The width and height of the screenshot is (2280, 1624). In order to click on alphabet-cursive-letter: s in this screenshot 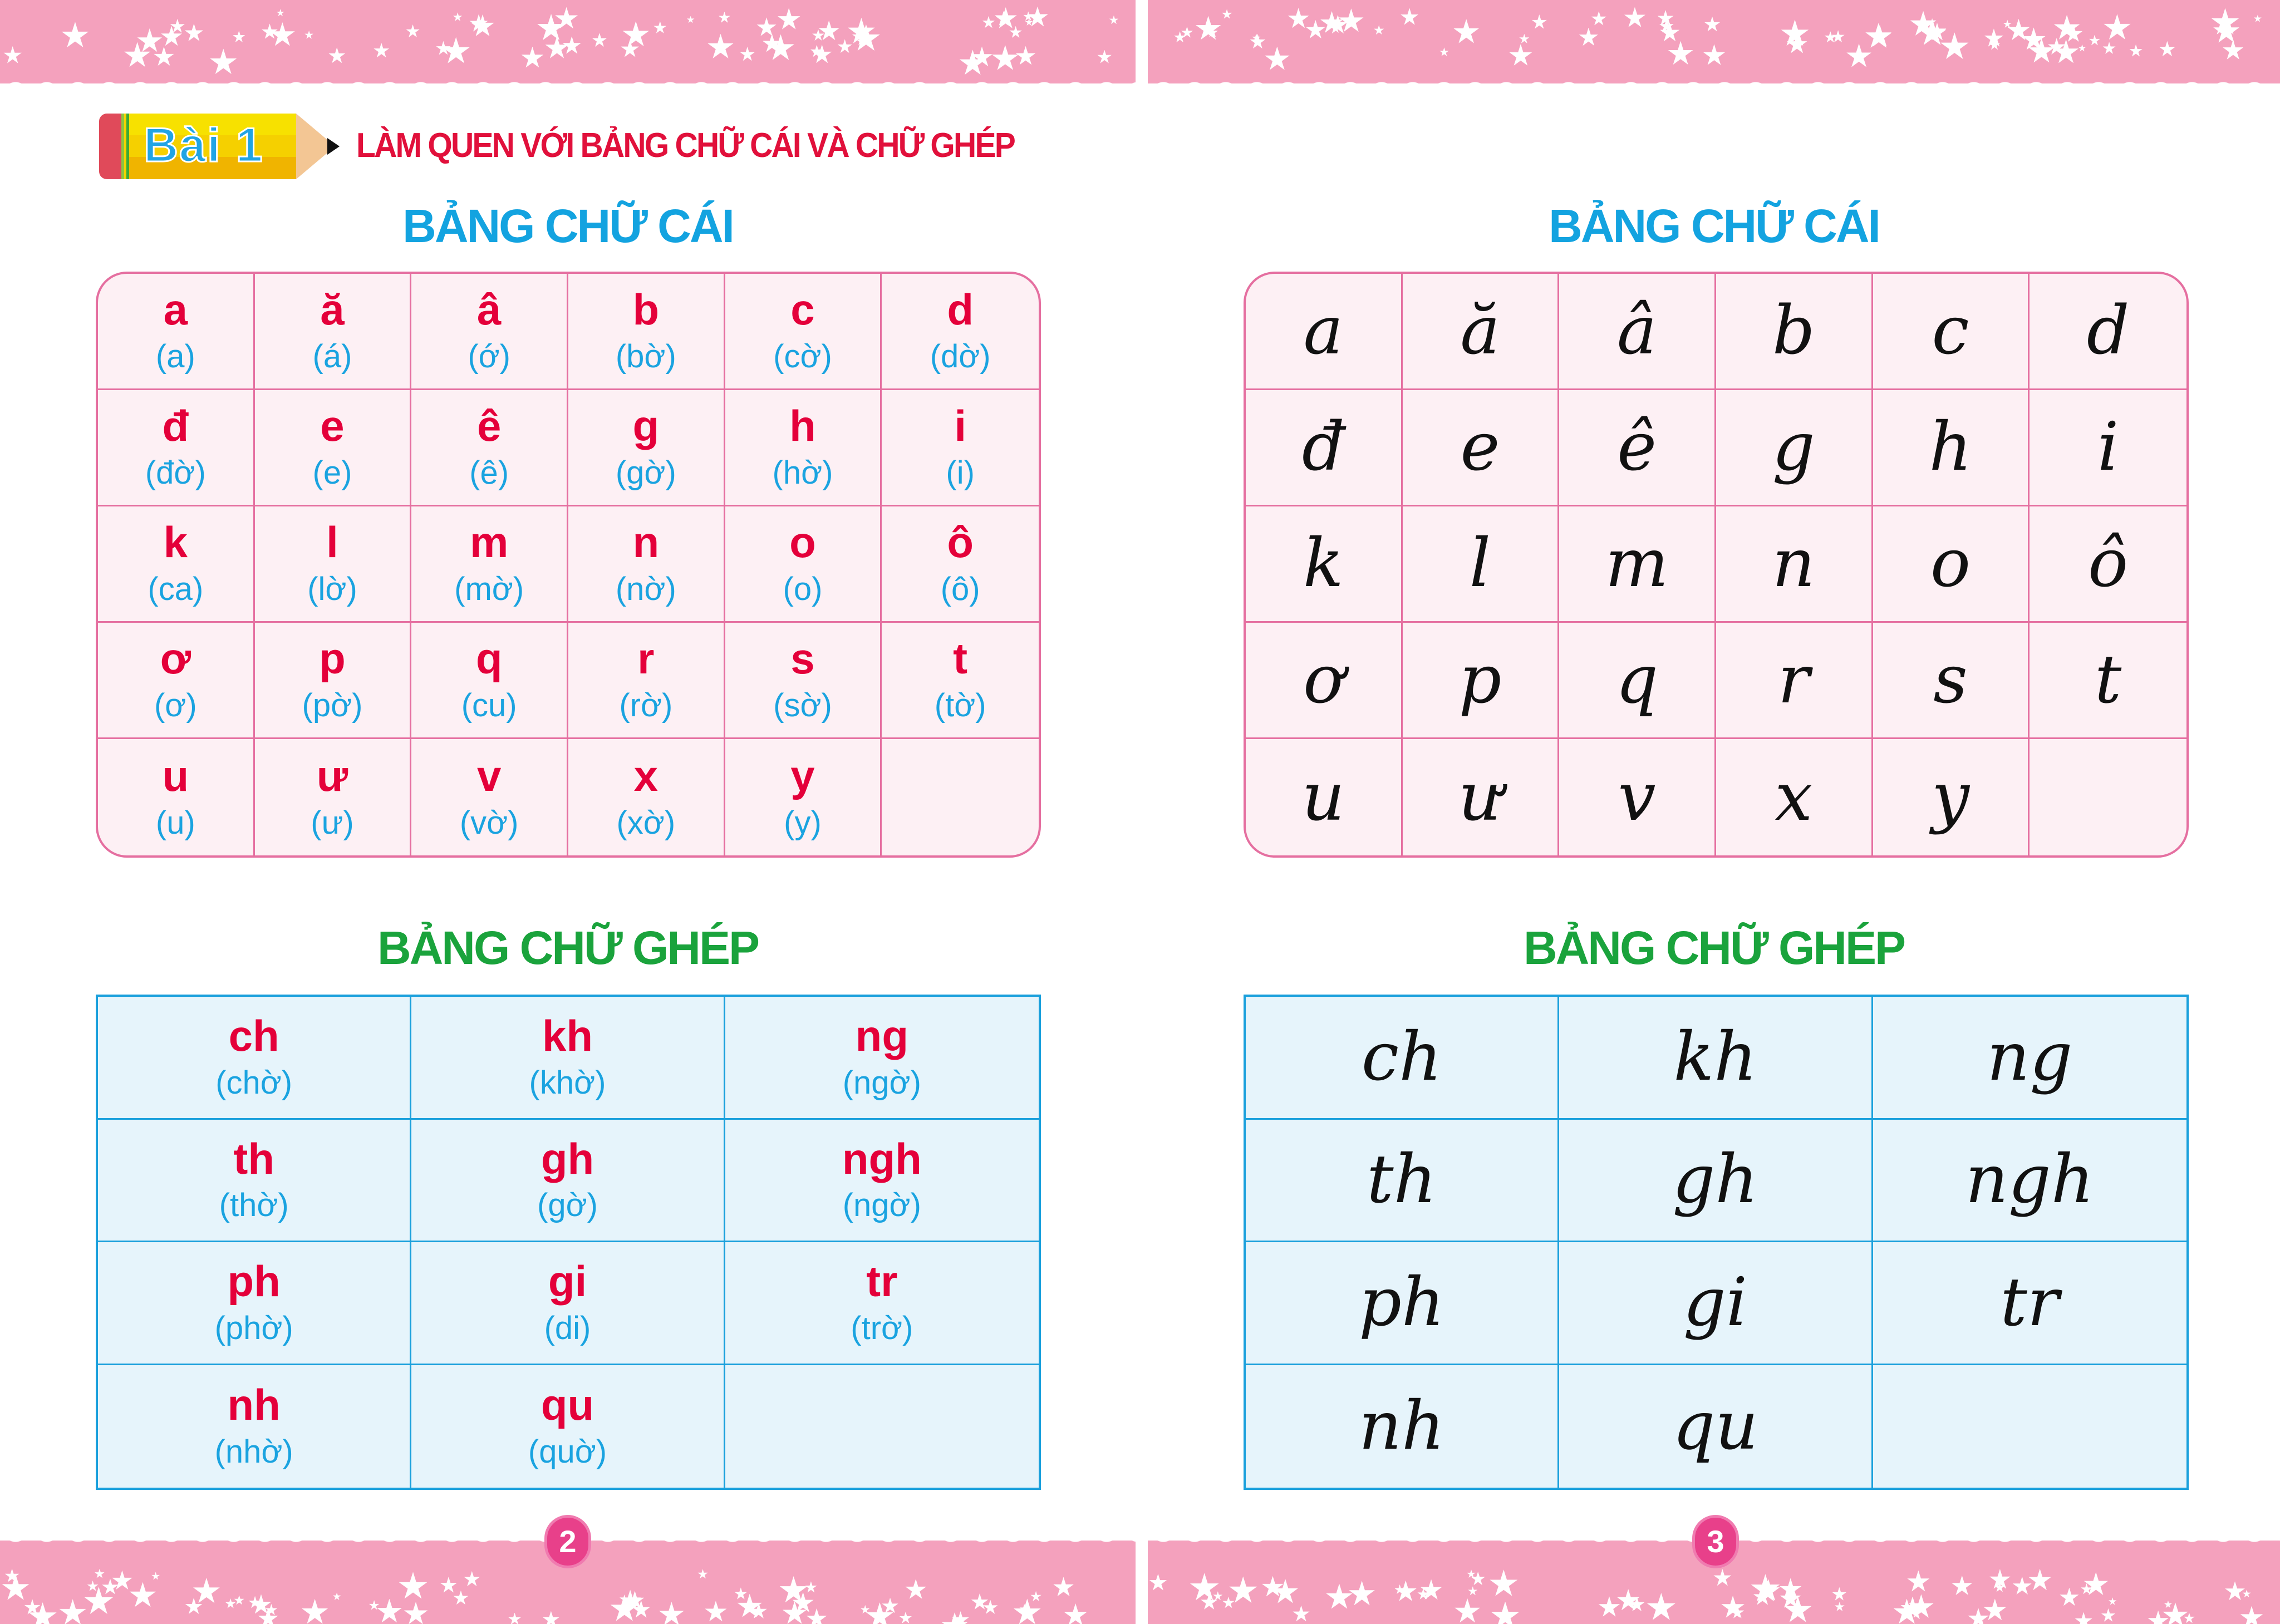, I will do `click(1950, 680)`.